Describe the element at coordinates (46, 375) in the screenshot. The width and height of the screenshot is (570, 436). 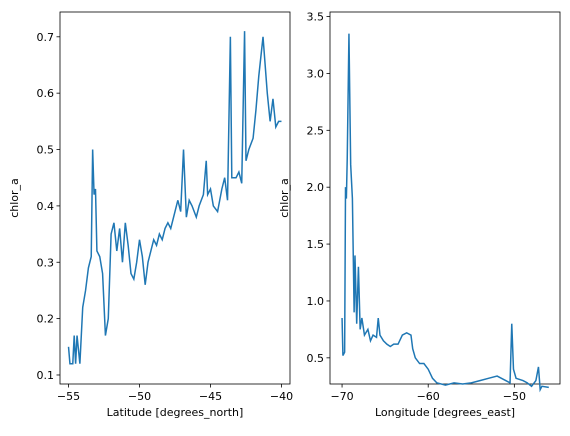
I see `y-tick-label: 0.1` at that location.